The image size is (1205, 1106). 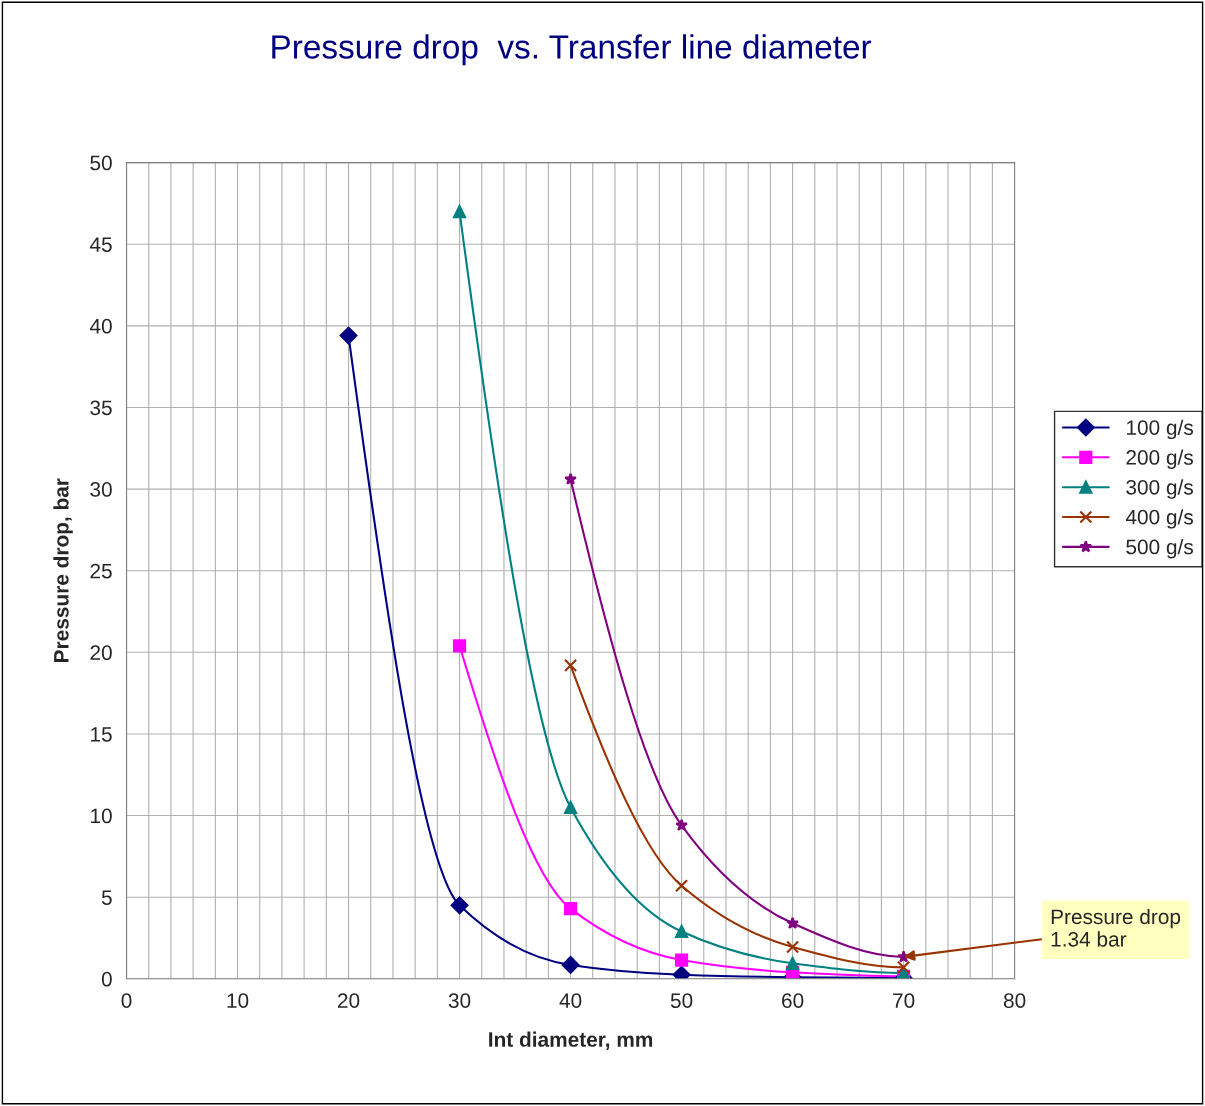 What do you see at coordinates (793, 1000) in the screenshot?
I see `x-tick-label: 60` at bounding box center [793, 1000].